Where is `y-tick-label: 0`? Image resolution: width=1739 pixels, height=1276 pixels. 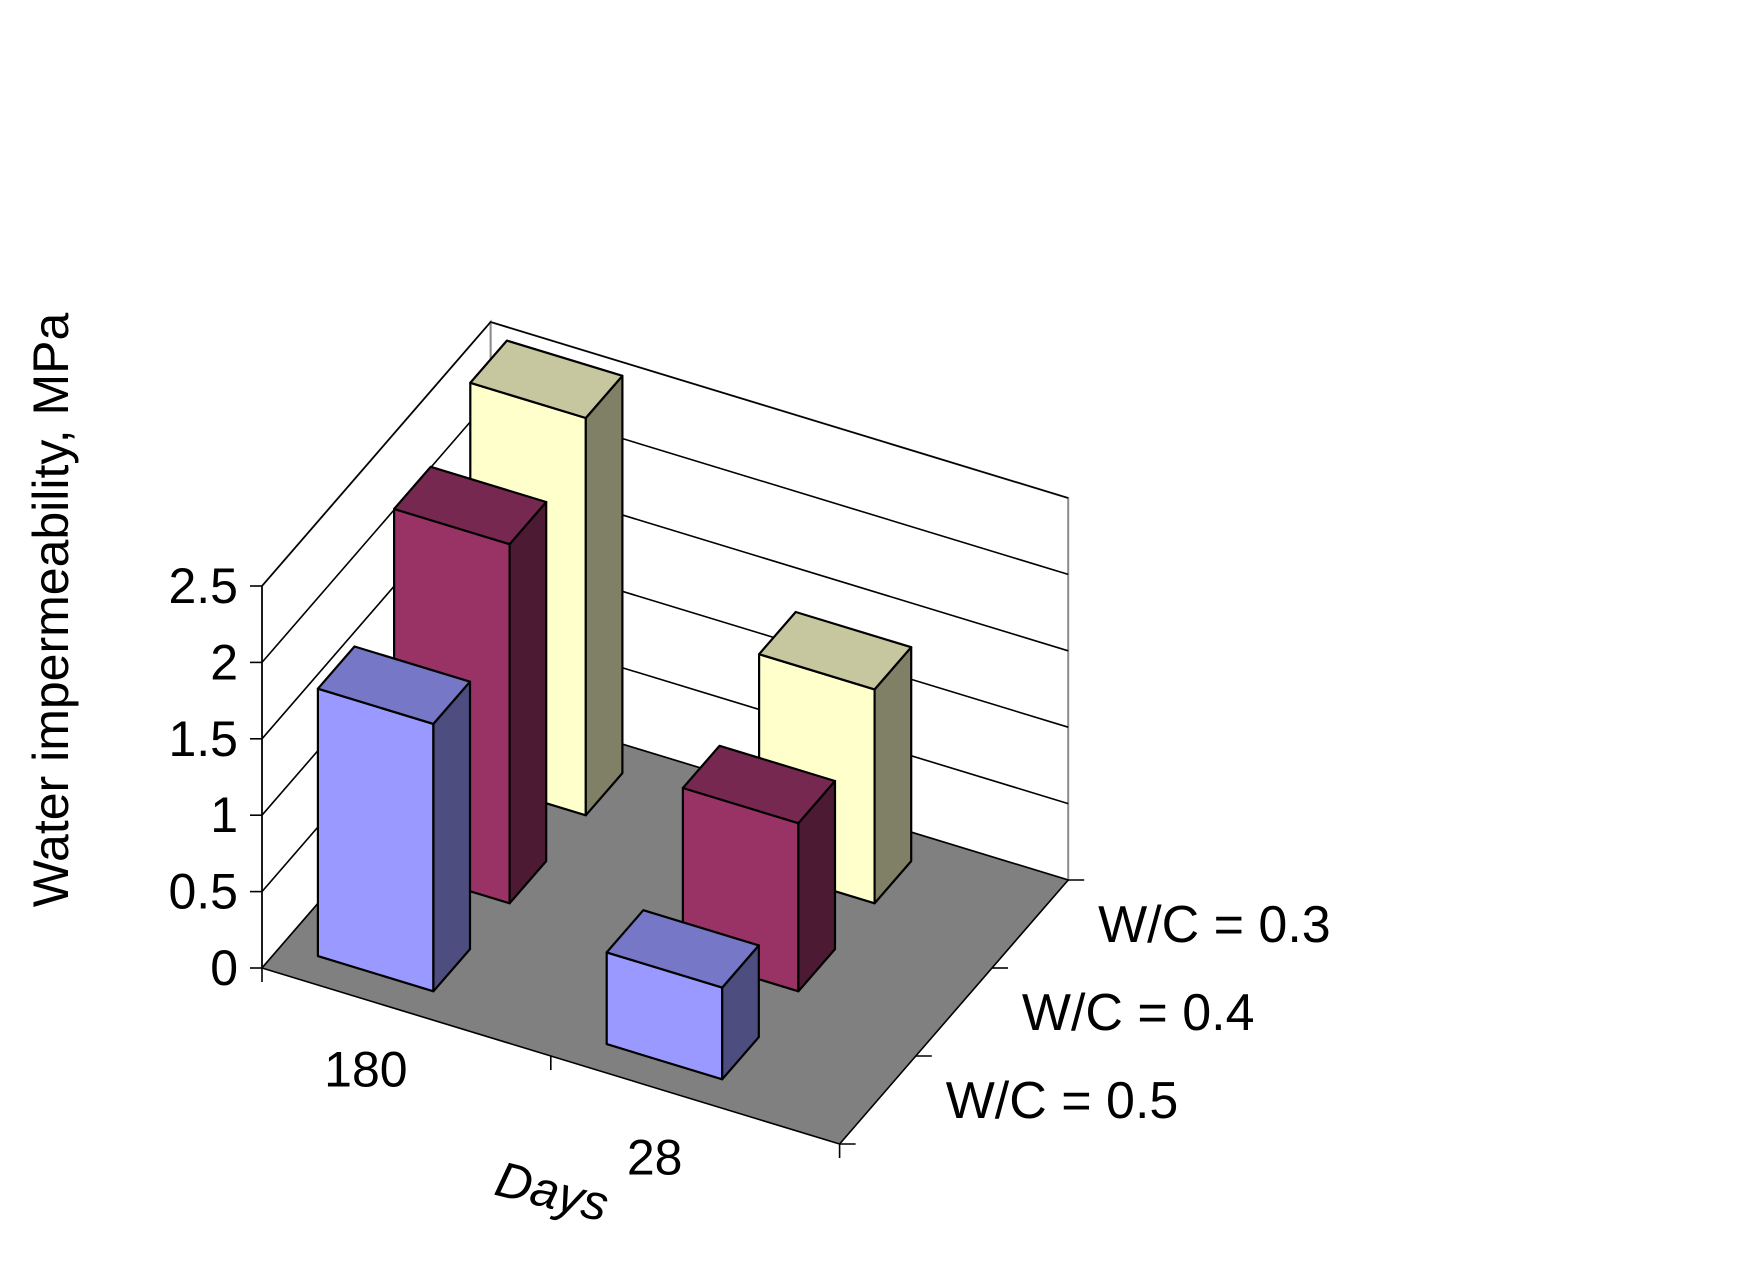 y-tick-label: 0 is located at coordinates (224, 968).